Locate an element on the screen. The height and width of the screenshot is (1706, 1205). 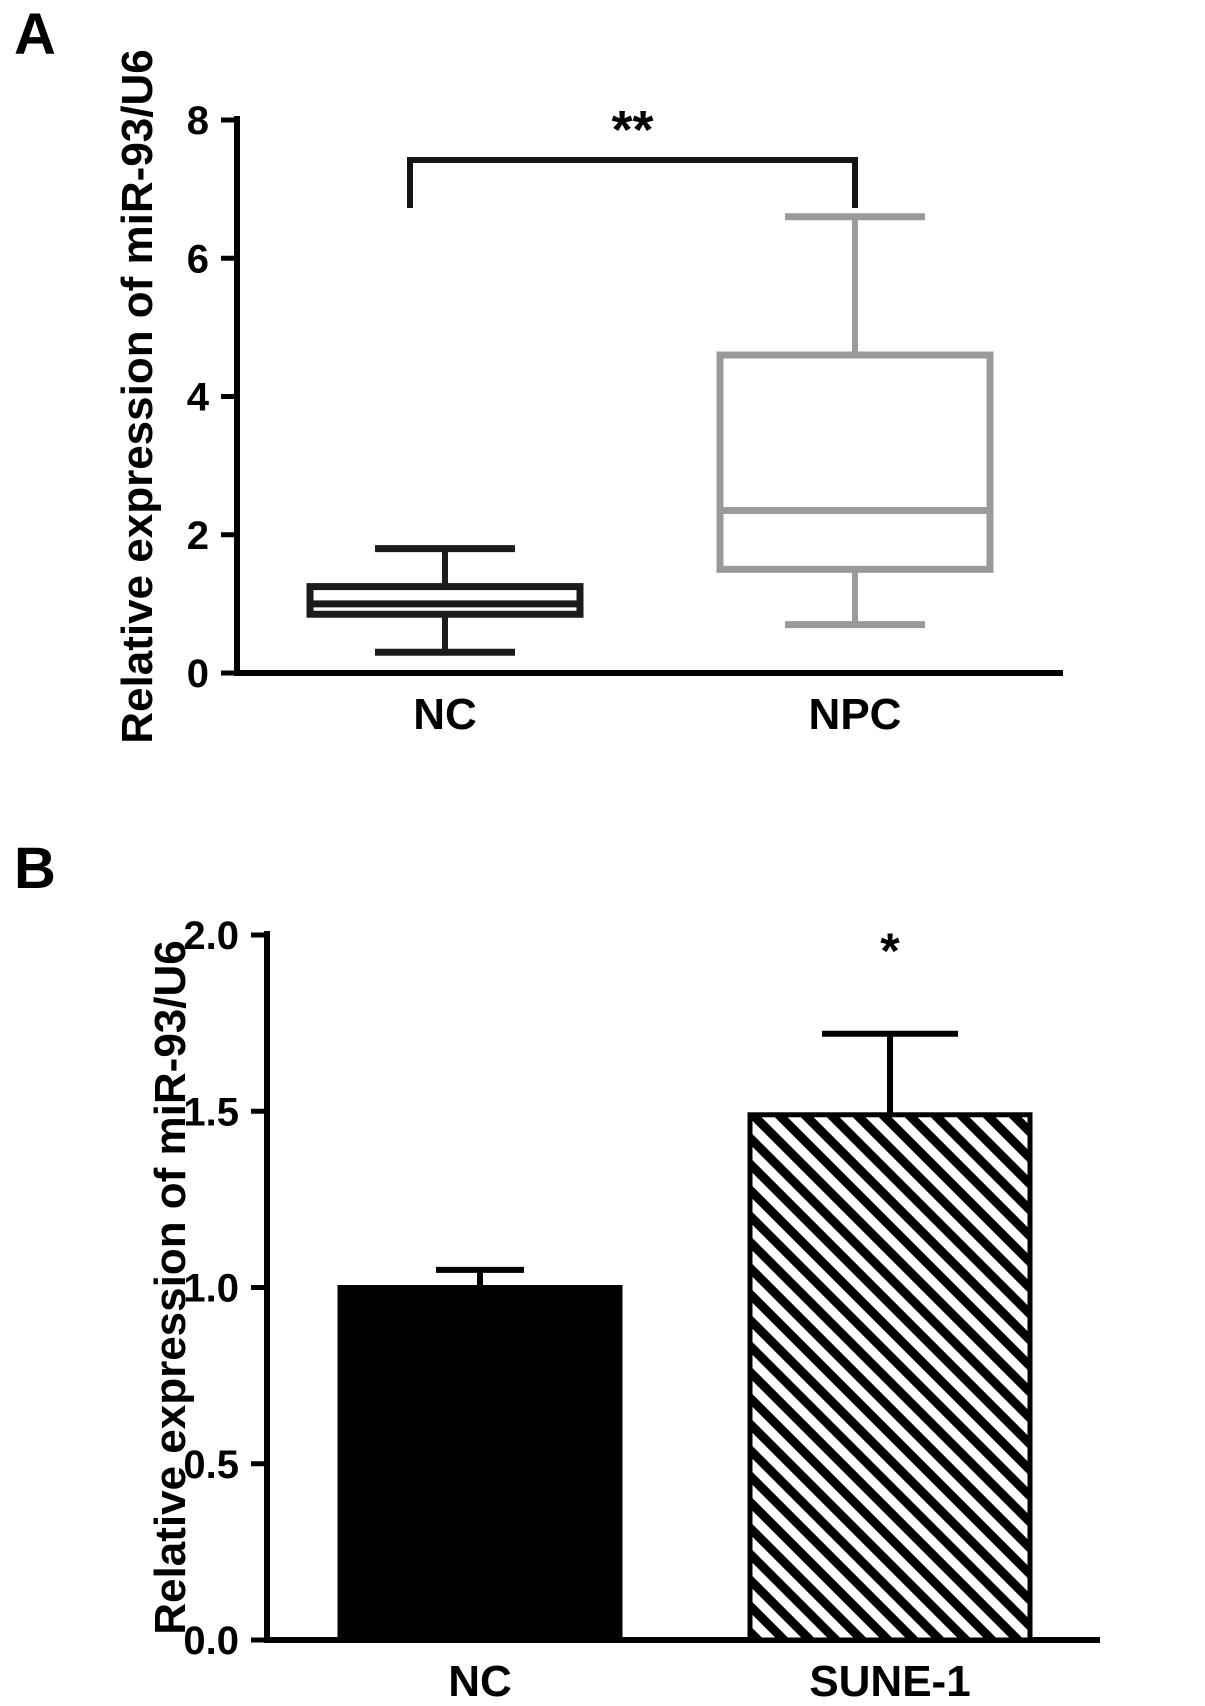
box-npc is located at coordinates (855, 462).